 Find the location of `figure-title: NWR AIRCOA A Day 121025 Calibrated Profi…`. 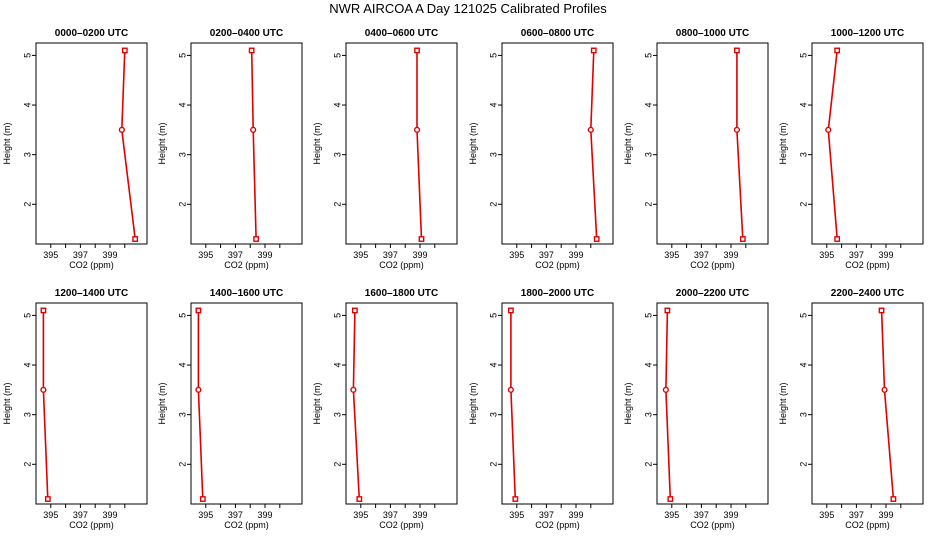

figure-title: NWR AIRCOA A Day 121025 Calibrated Profi… is located at coordinates (468, 8).